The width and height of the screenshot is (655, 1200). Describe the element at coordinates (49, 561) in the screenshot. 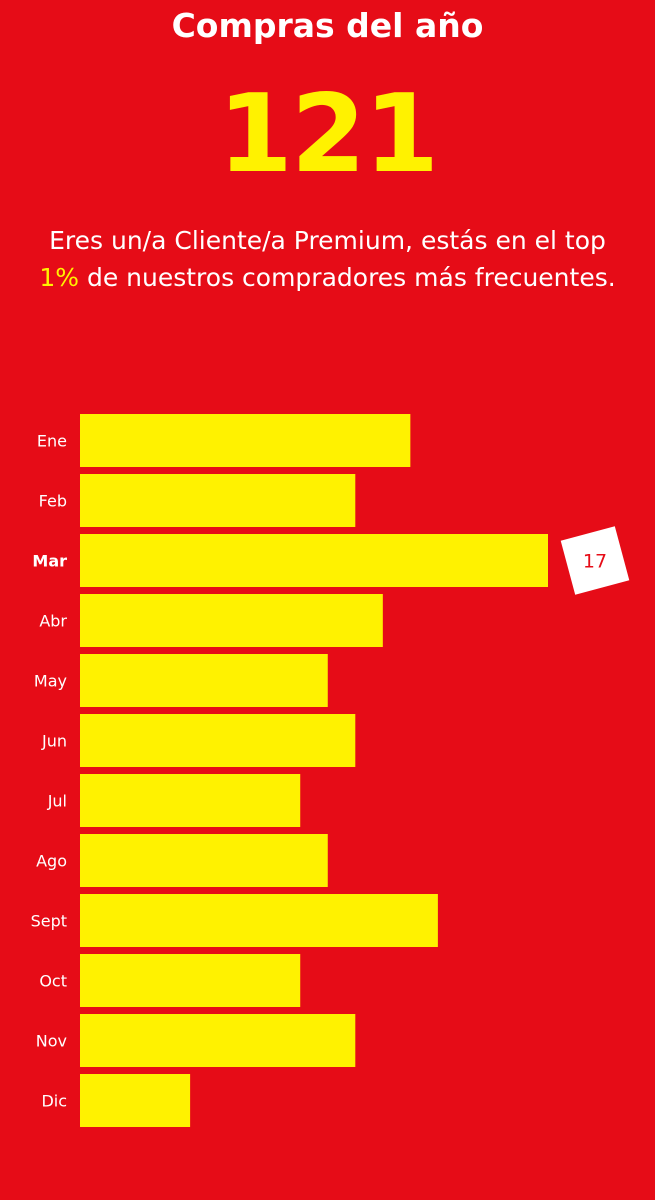

I see `month-label-mar: Mar` at that location.